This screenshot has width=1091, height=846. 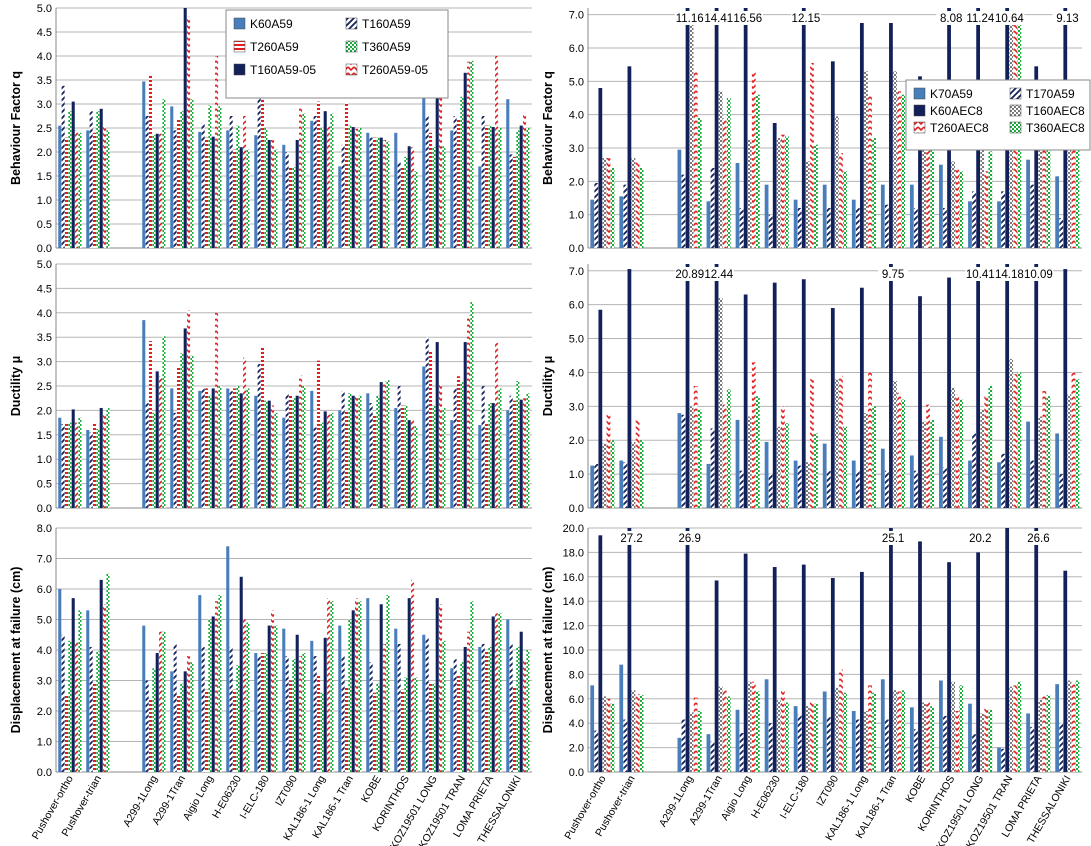 I want to click on y-tick-label: 0.5, so click(x=44, y=485).